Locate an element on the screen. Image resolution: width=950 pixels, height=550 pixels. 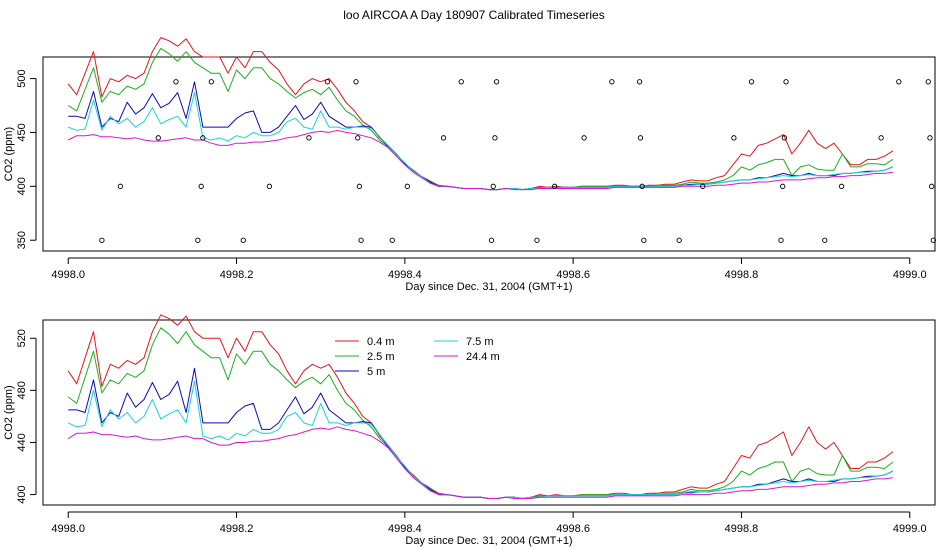
y-tick-label: 440 is located at coordinates (22, 442).